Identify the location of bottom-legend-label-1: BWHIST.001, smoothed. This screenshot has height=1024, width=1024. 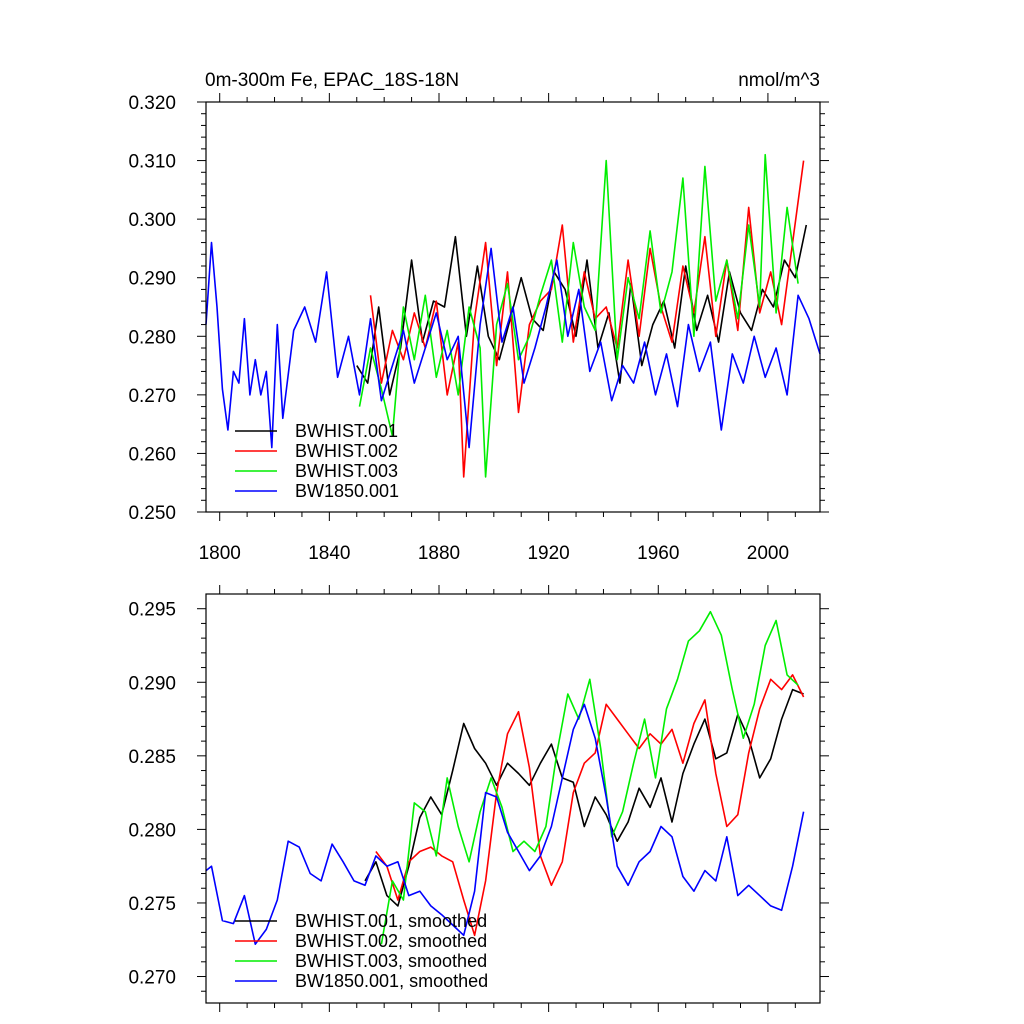
(391, 921).